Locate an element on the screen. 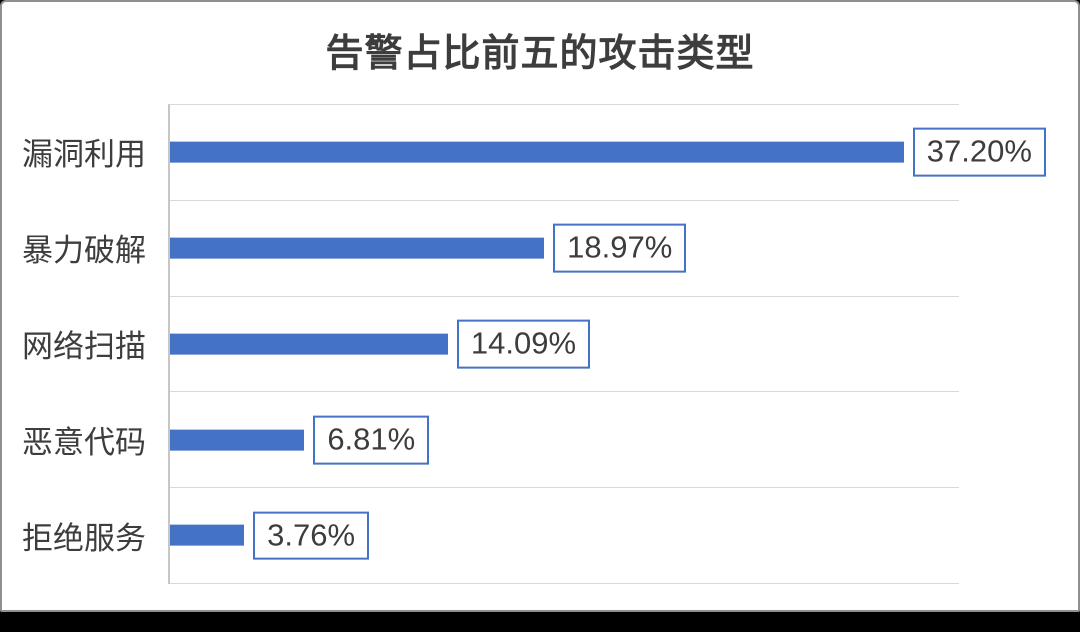 The width and height of the screenshot is (1080, 632). bar-line: 14.09% is located at coordinates (564, 344).